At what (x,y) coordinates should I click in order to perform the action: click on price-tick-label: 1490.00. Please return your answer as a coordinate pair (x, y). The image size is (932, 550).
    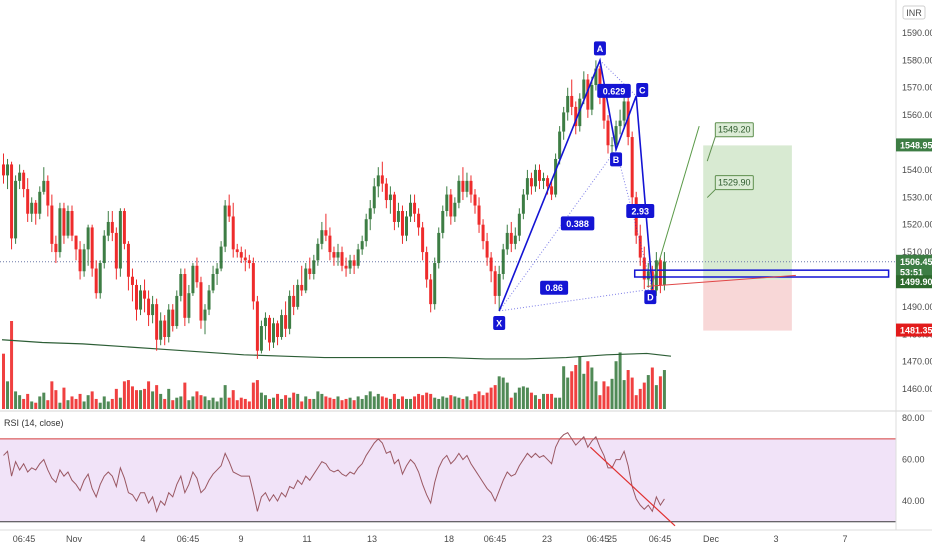
    Looking at the image, I should click on (917, 307).